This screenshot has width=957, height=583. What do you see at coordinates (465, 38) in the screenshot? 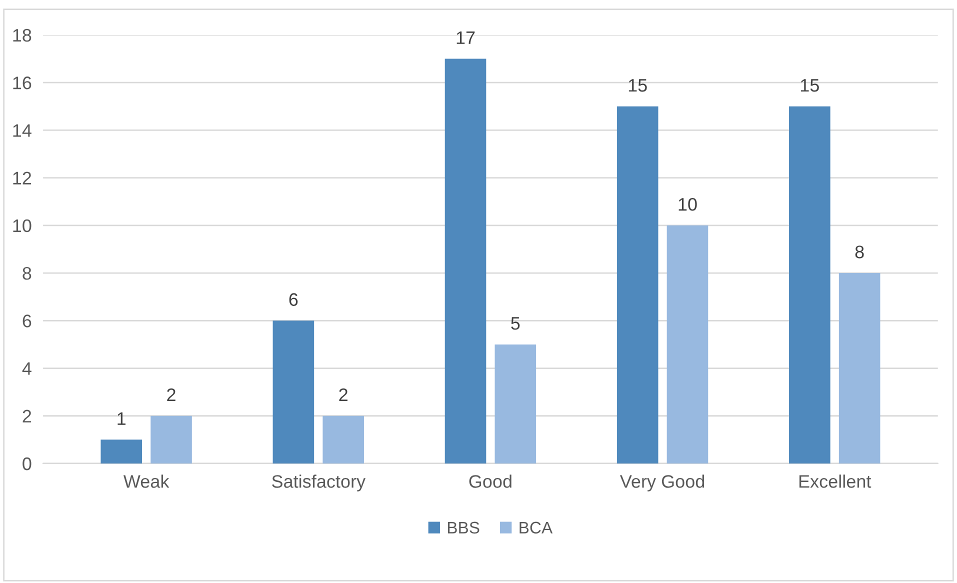
I see `data-label: 17` at bounding box center [465, 38].